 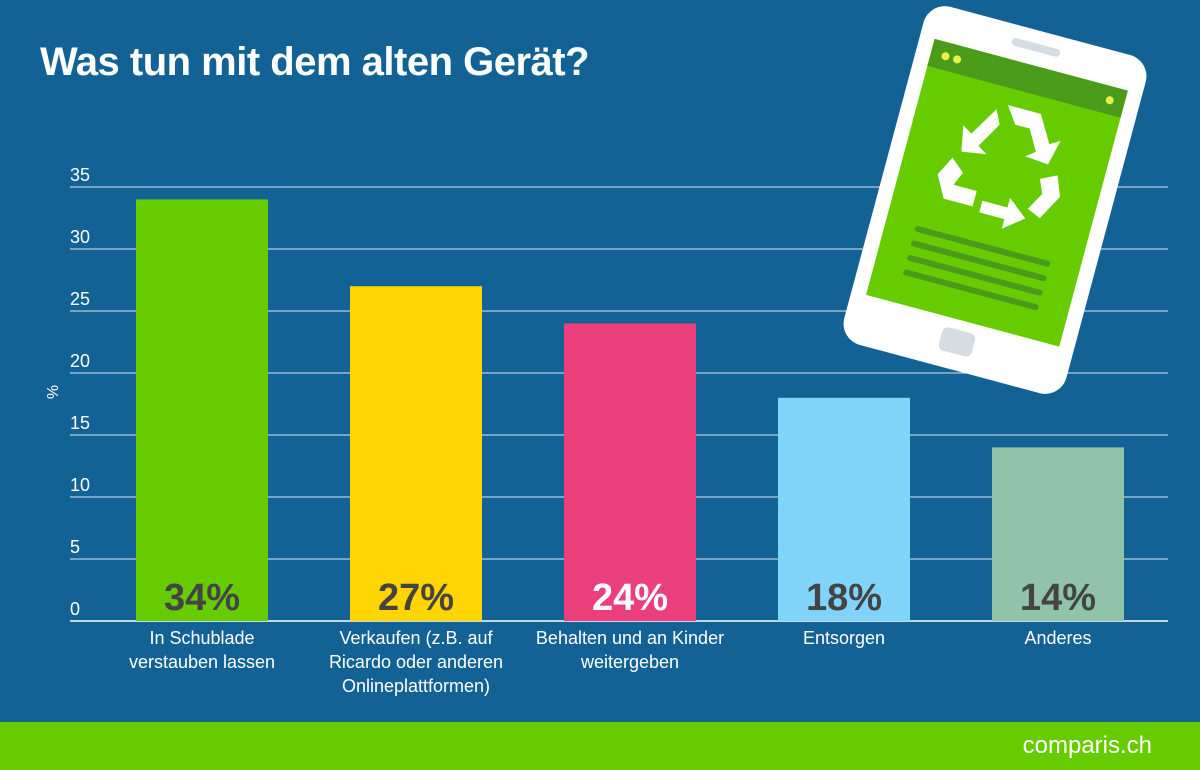 What do you see at coordinates (202, 662) in the screenshot?
I see `x-tick-label: verstauben lassen` at bounding box center [202, 662].